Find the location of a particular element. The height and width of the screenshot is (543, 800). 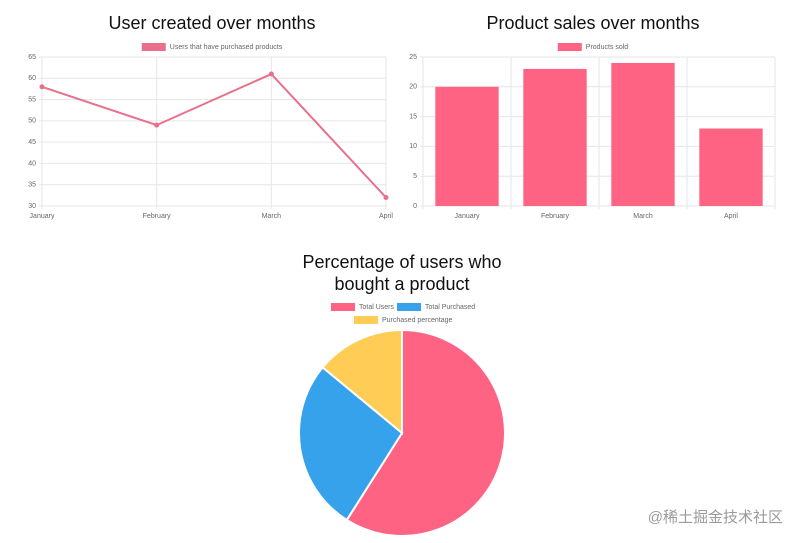

y-tick-label: 65 is located at coordinates (32, 57).